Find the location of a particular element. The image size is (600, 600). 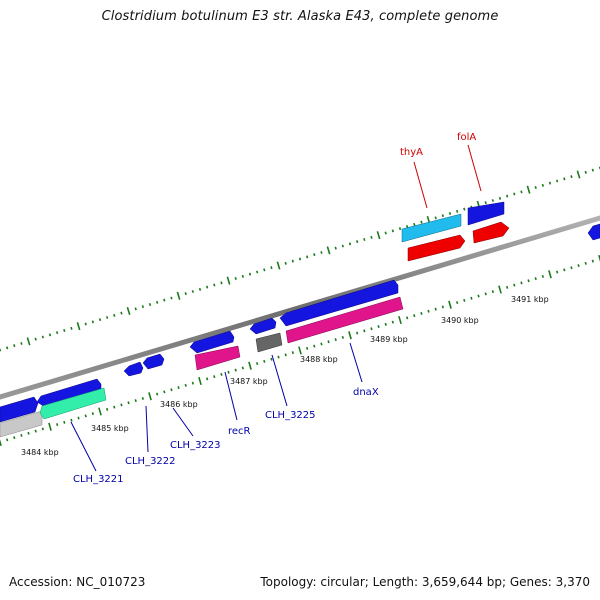

gene-label-CLH_3225: CLH_3225 is located at coordinates (290, 415).